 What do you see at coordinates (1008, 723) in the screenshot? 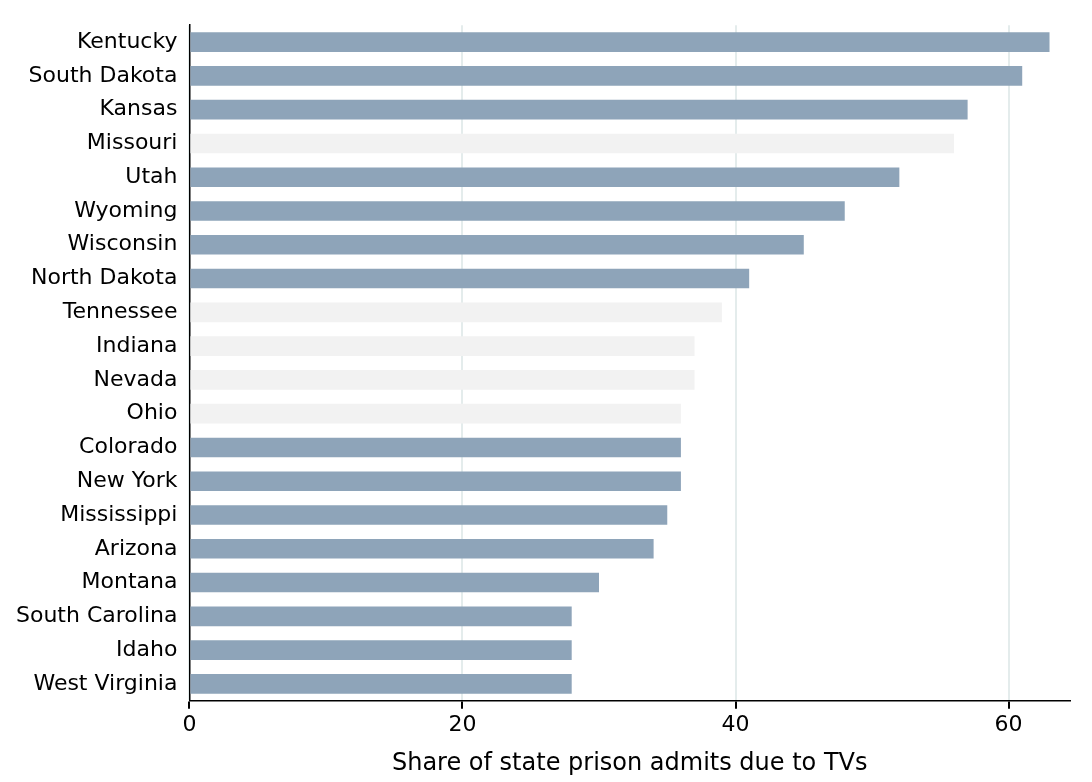
I see `x-tick-label: 60` at bounding box center [1008, 723].